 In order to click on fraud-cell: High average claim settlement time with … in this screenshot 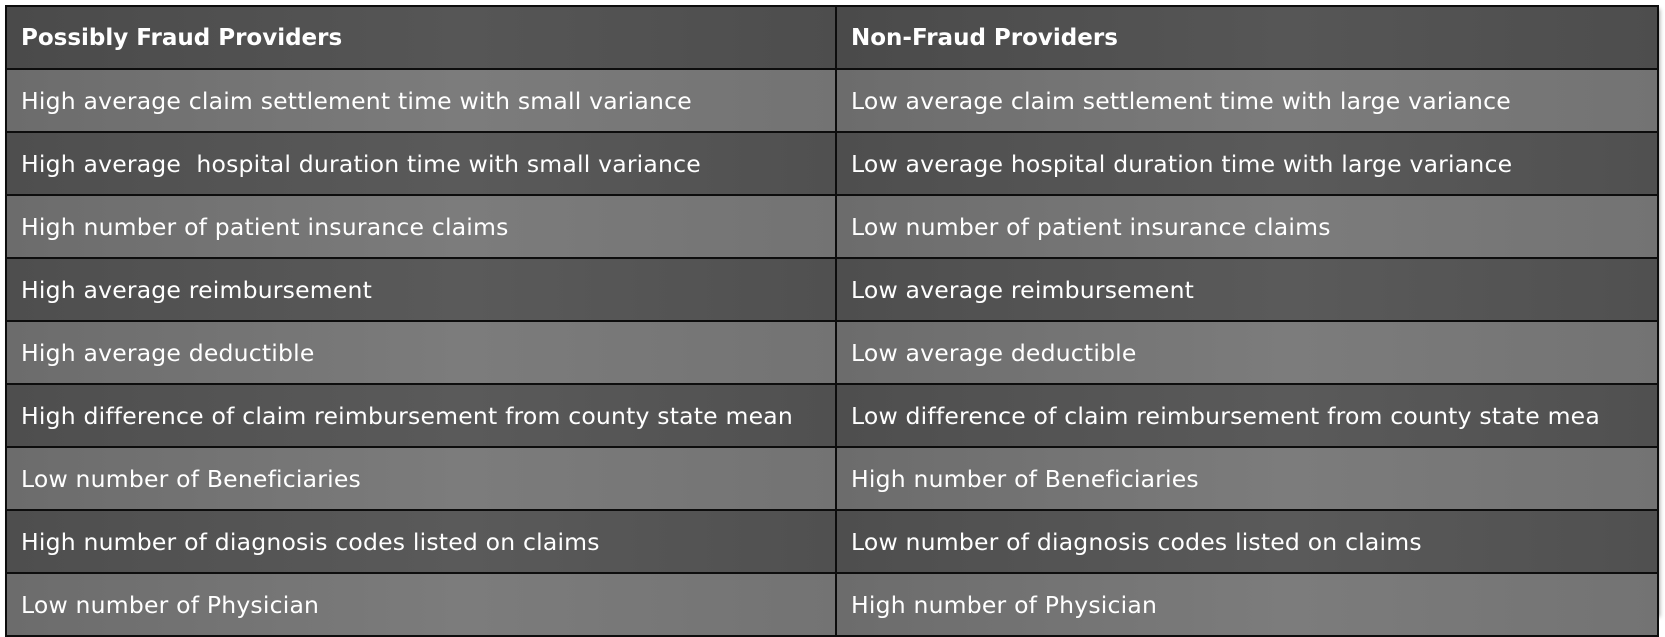, I will do `click(421, 100)`.